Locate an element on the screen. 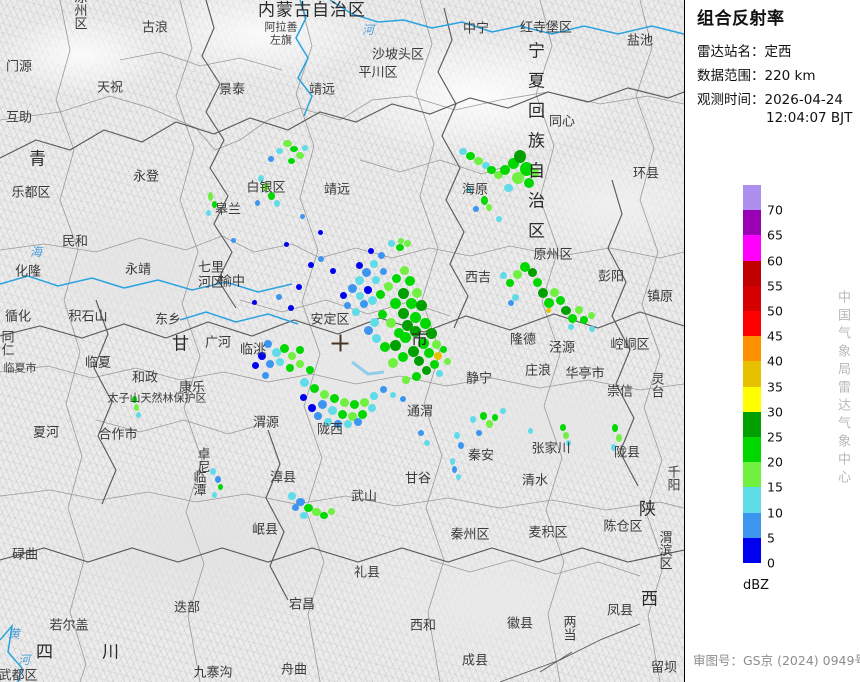 This screenshot has height=682, width=860. map-label: 若尔盖 is located at coordinates (69, 626).